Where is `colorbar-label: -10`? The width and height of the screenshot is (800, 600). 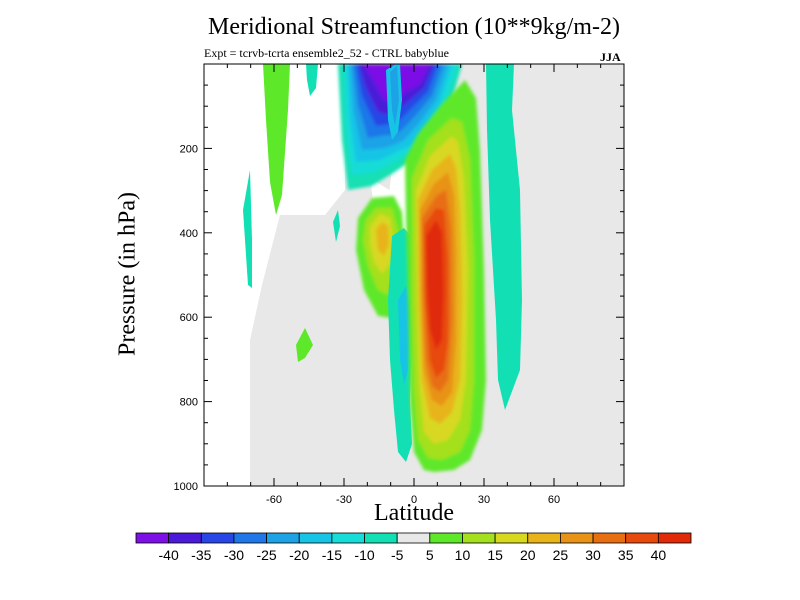 colorbar-label: -10 is located at coordinates (364, 555).